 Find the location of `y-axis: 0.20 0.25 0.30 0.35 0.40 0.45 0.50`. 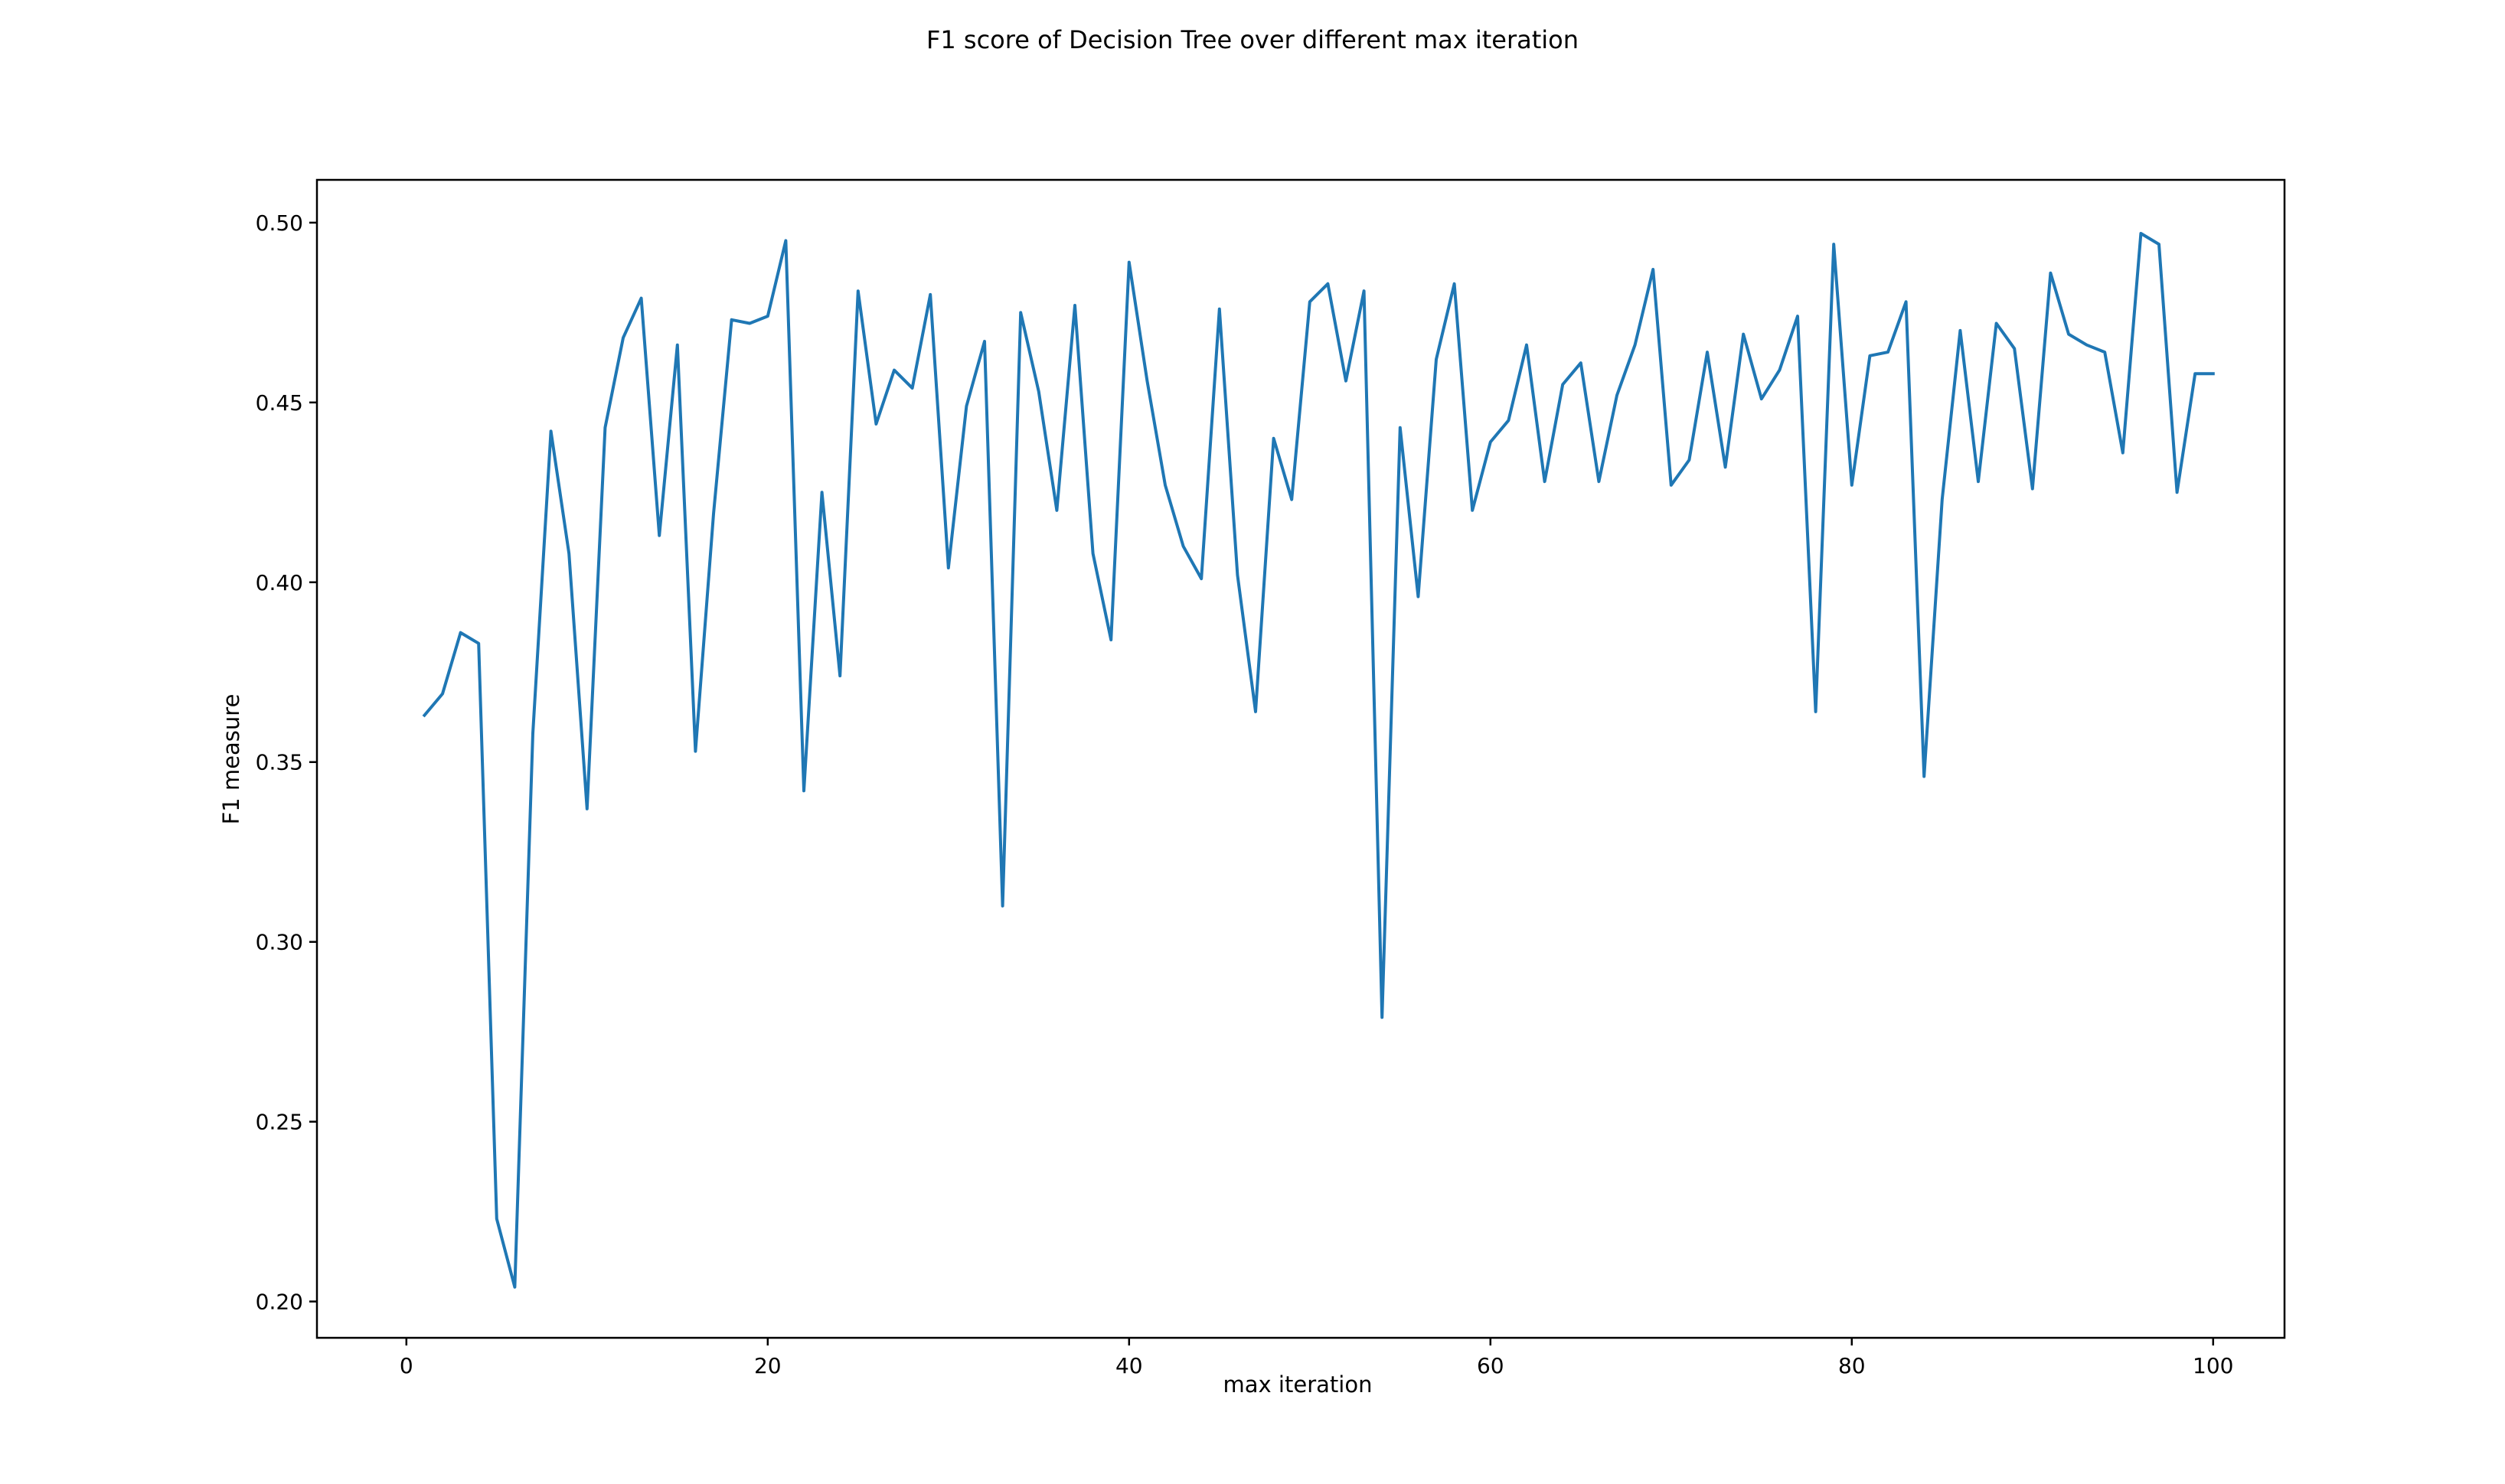

y-axis: 0.20 0.25 0.30 0.35 0.40 0.45 0.50 is located at coordinates (286, 762).